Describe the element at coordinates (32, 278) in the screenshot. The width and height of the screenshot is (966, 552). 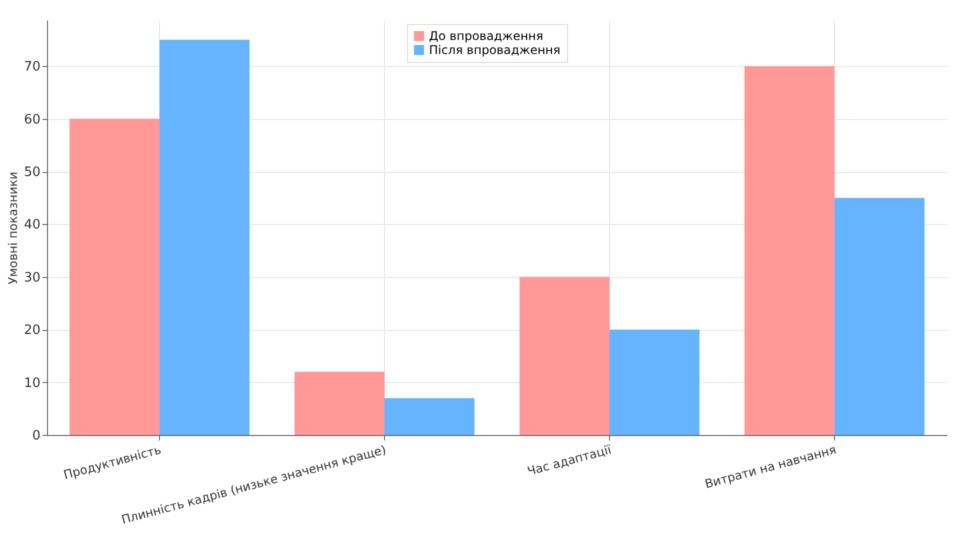
I see `y-tick-label: 30` at that location.